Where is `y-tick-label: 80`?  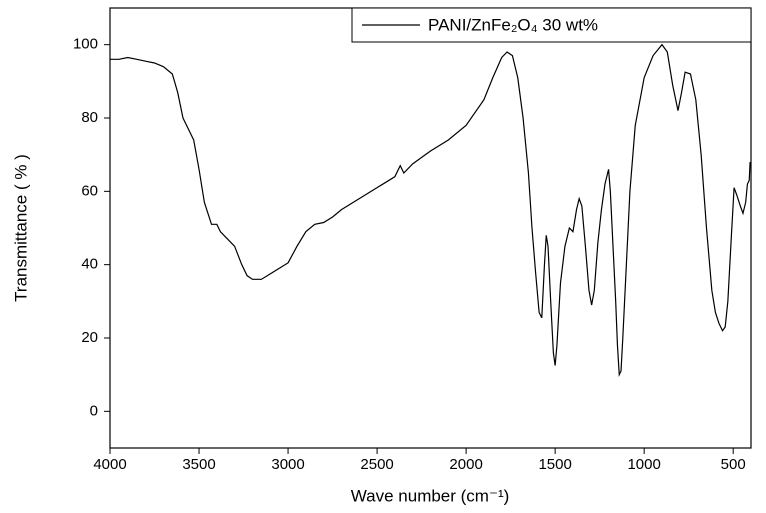 y-tick-label: 80 is located at coordinates (89, 117).